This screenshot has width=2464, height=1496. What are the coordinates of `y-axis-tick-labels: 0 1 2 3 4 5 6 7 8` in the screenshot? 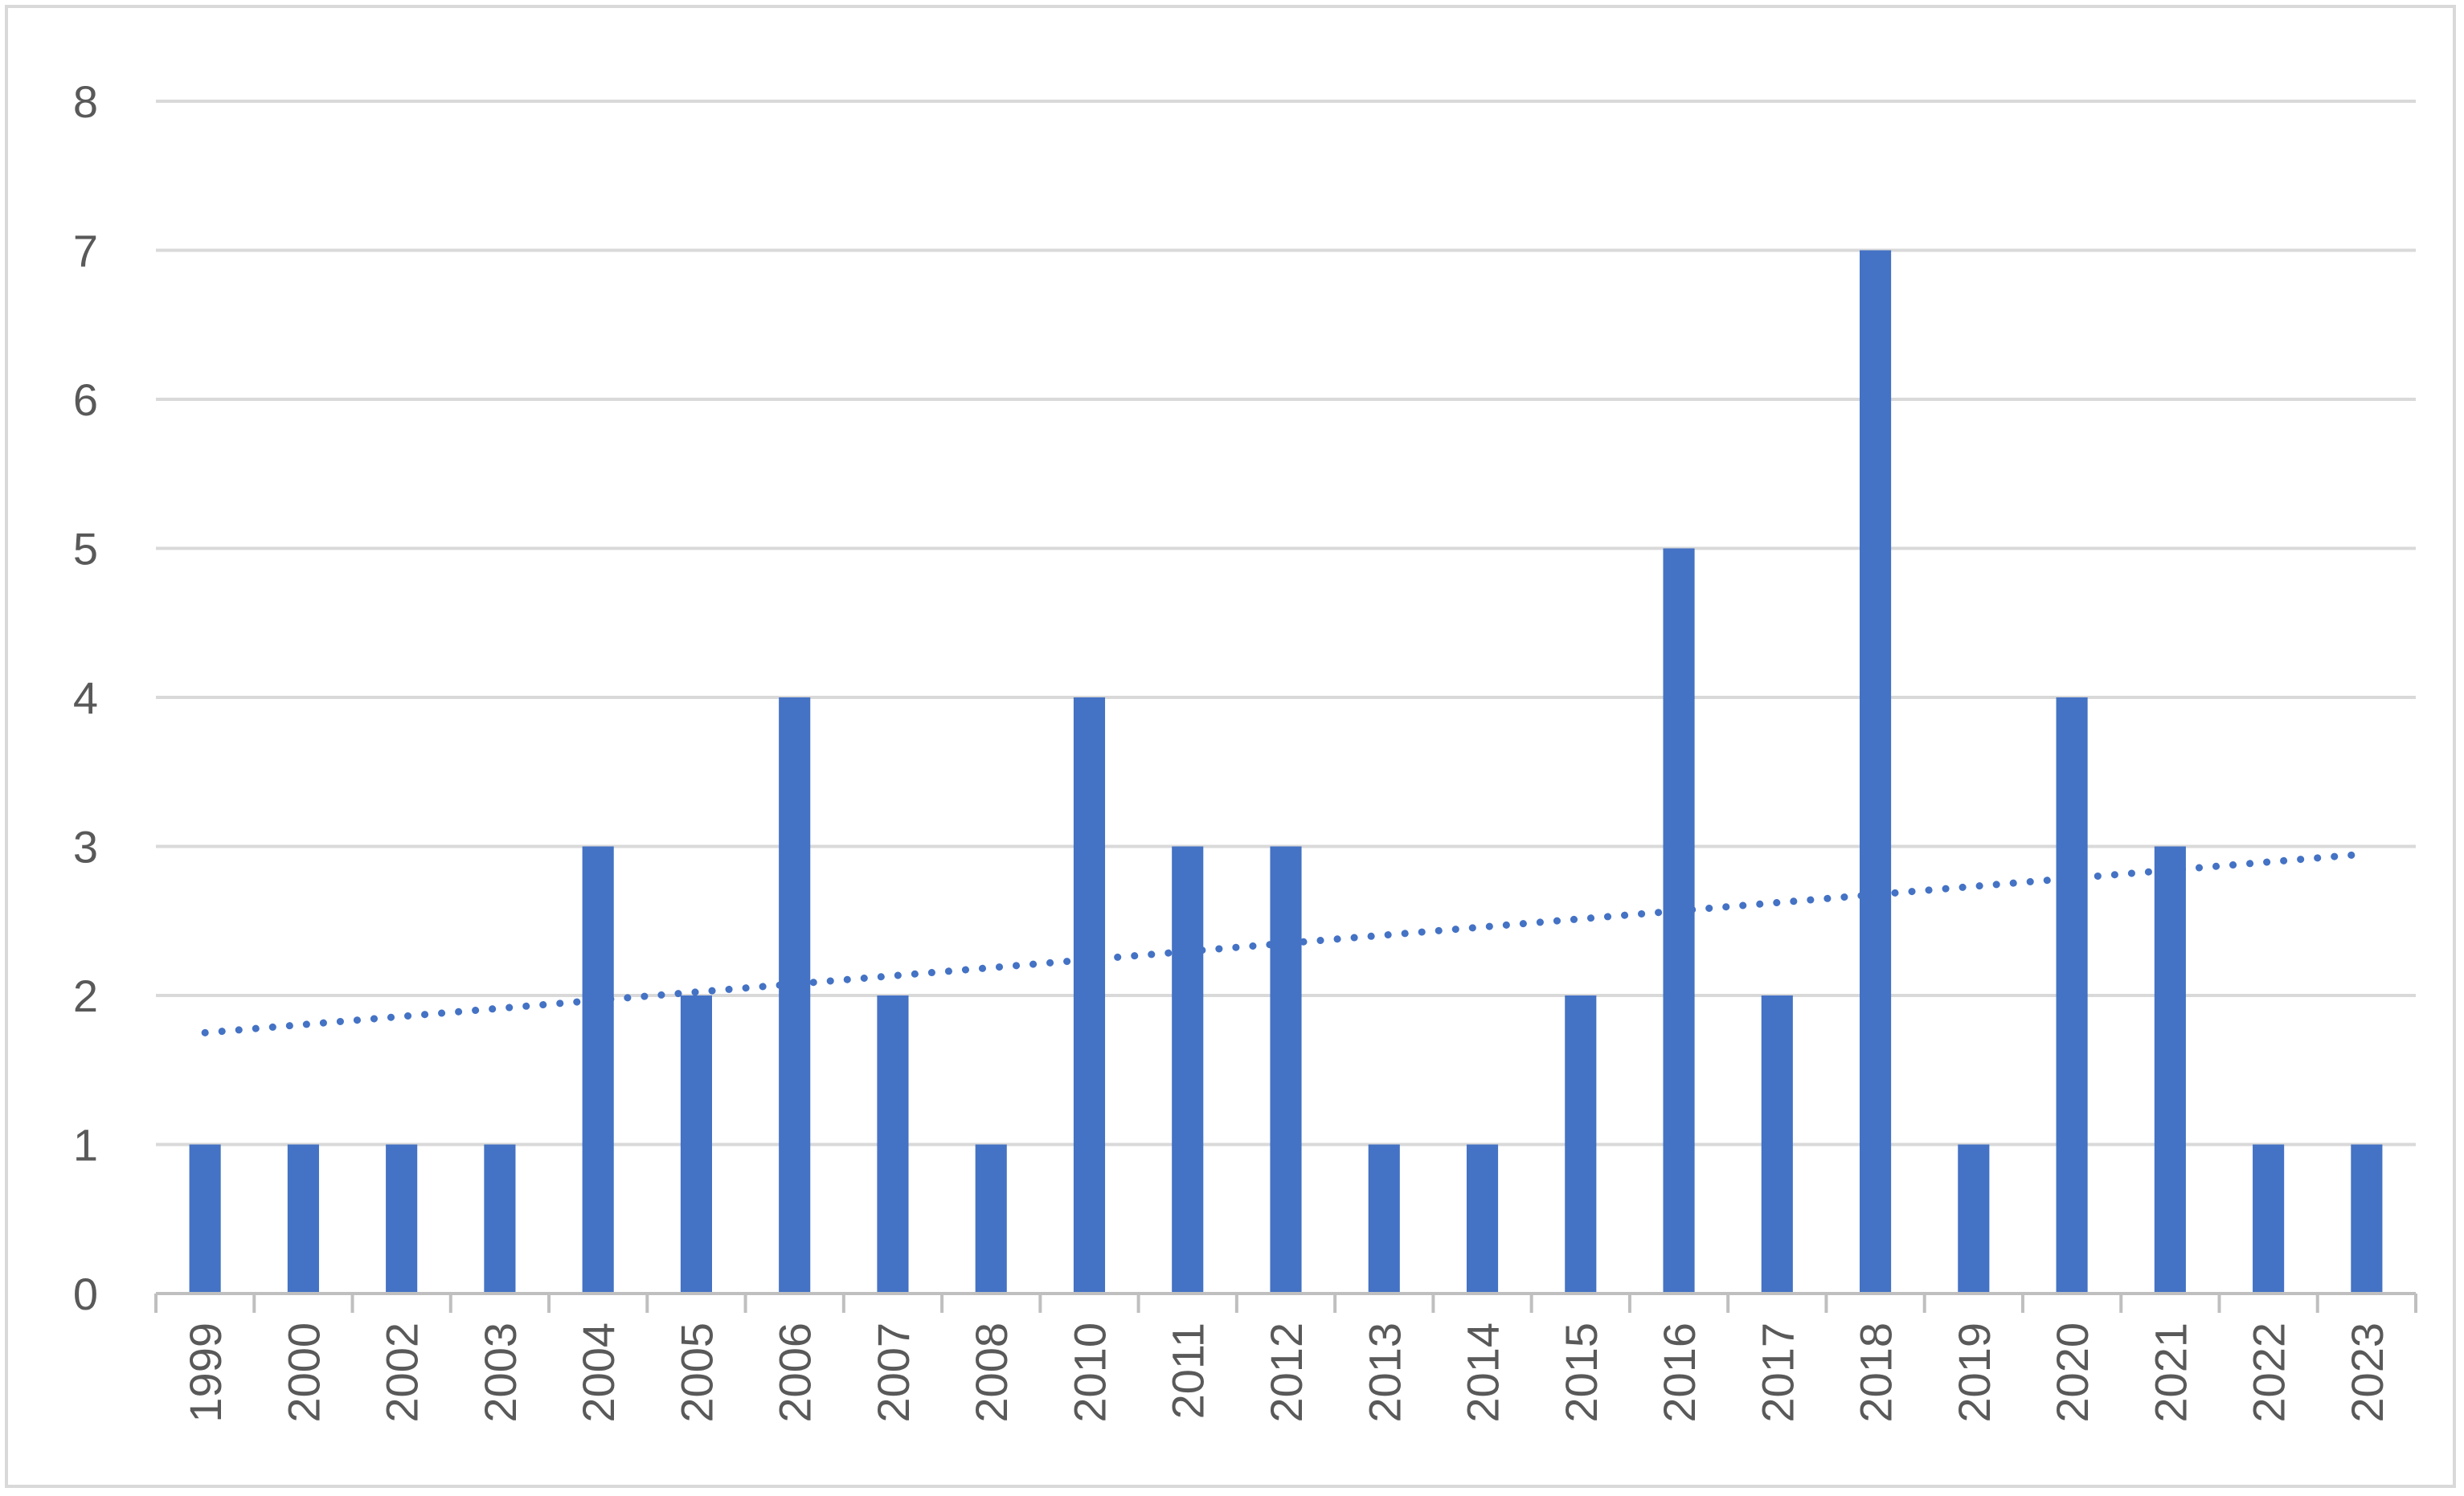 It's located at (85, 697).